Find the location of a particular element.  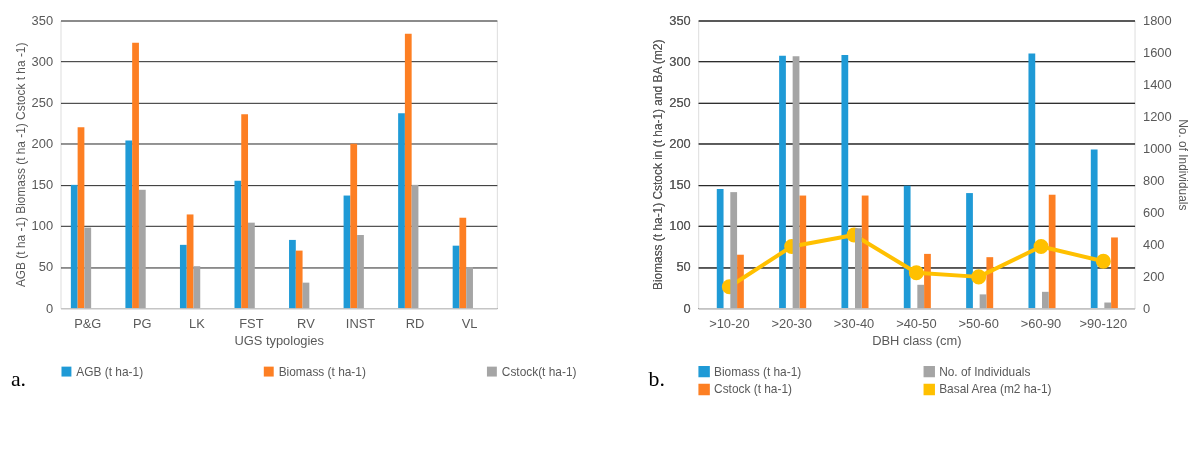

x-tick-label: FST is located at coordinates (251, 324).